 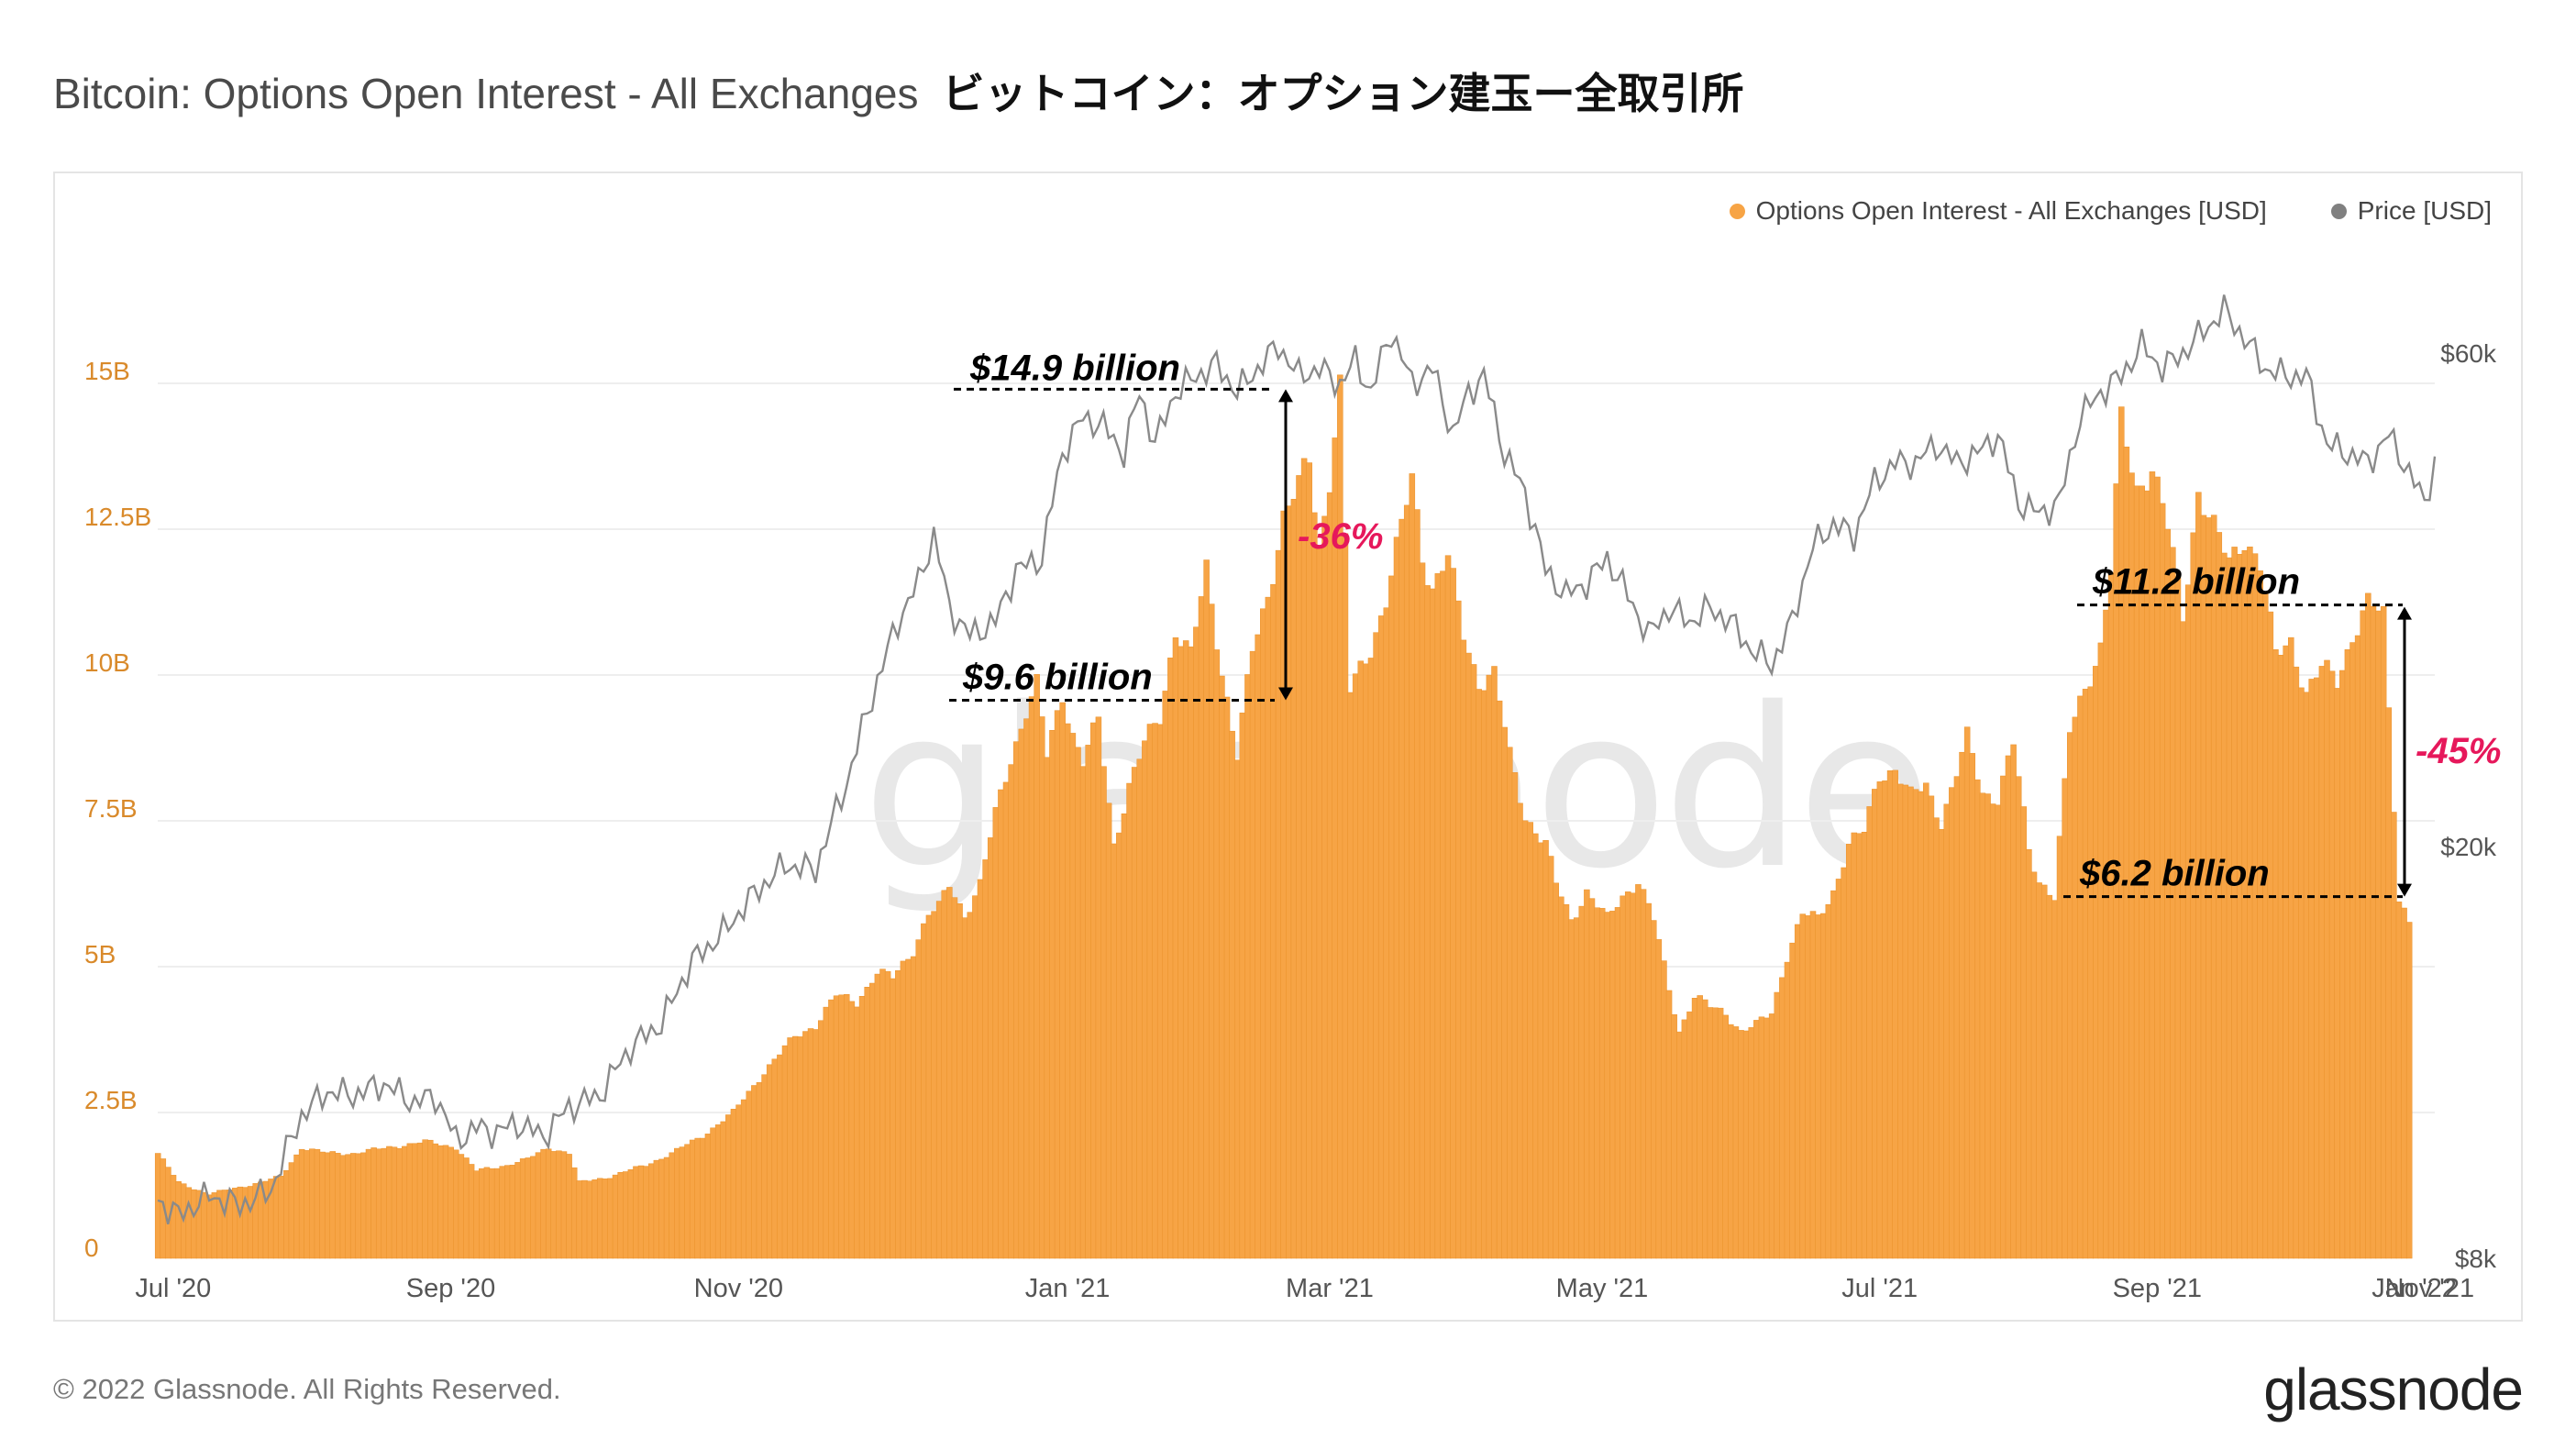 What do you see at coordinates (2404, 890) in the screenshot?
I see `annotation-arrow-2-head-bottom` at bounding box center [2404, 890].